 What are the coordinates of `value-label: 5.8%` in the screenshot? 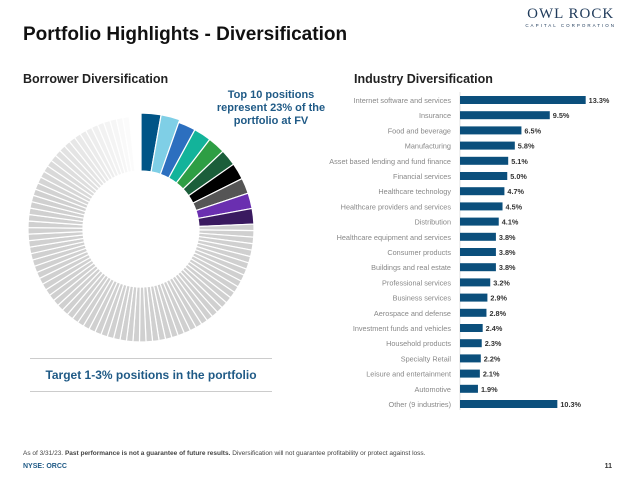 It's located at (526, 146).